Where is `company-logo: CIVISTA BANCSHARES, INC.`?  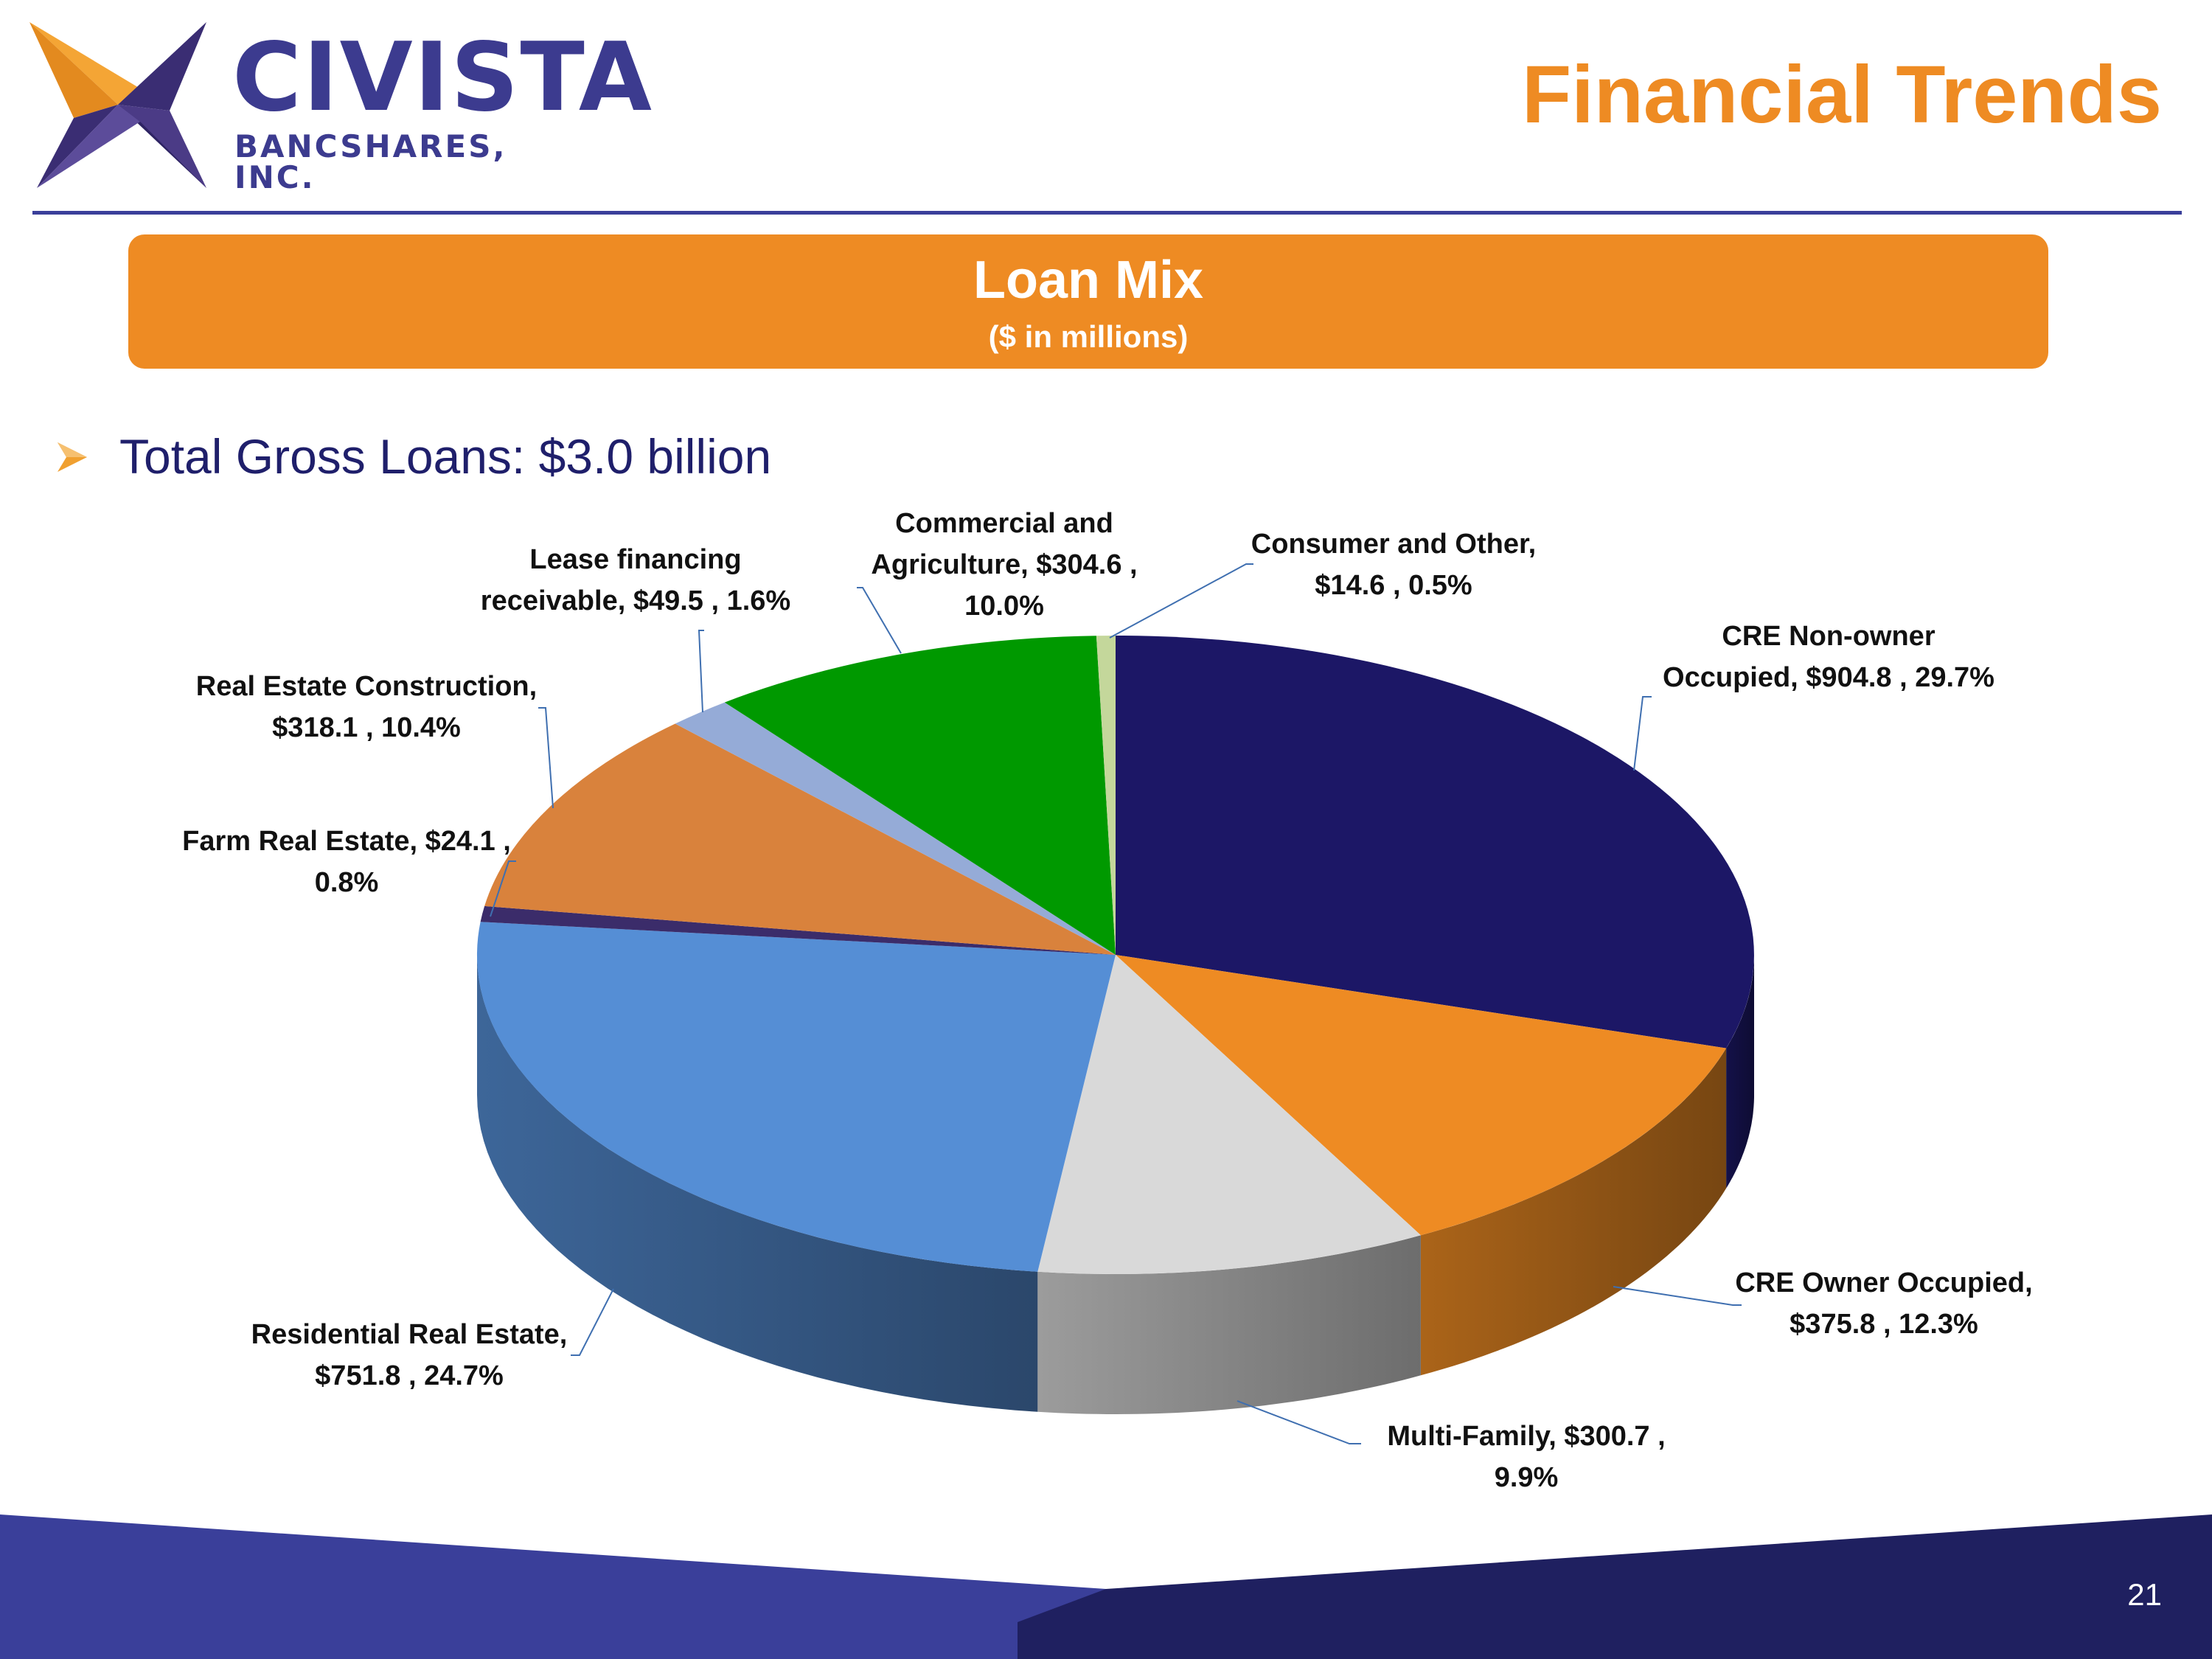
company-logo: CIVISTA BANCSHARES, INC. is located at coordinates (340, 107).